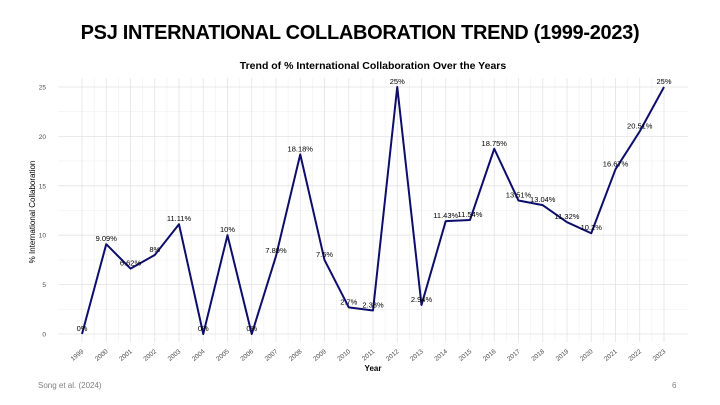  What do you see at coordinates (179, 218) in the screenshot?
I see `data-label: 11.11%` at bounding box center [179, 218].